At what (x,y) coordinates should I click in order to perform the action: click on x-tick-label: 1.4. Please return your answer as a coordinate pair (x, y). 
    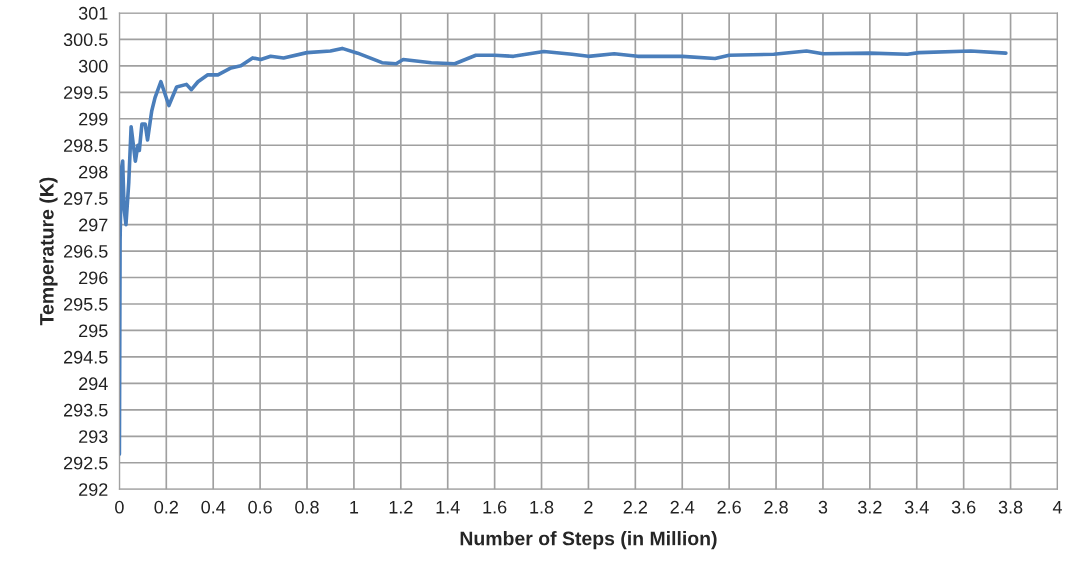
    Looking at the image, I should click on (448, 507).